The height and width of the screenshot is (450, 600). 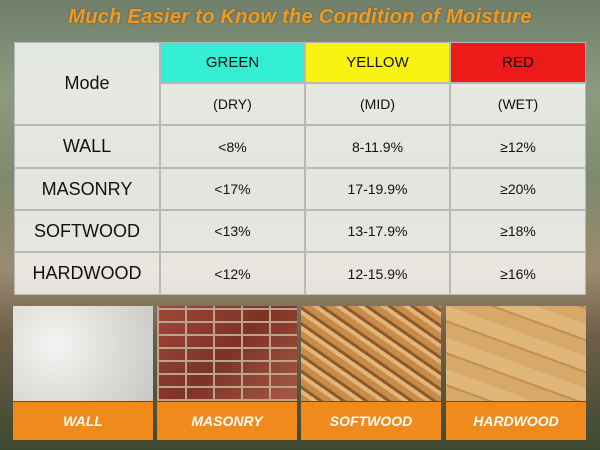 What do you see at coordinates (377, 273) in the screenshot?
I see `value-cell: 12-15.9%` at bounding box center [377, 273].